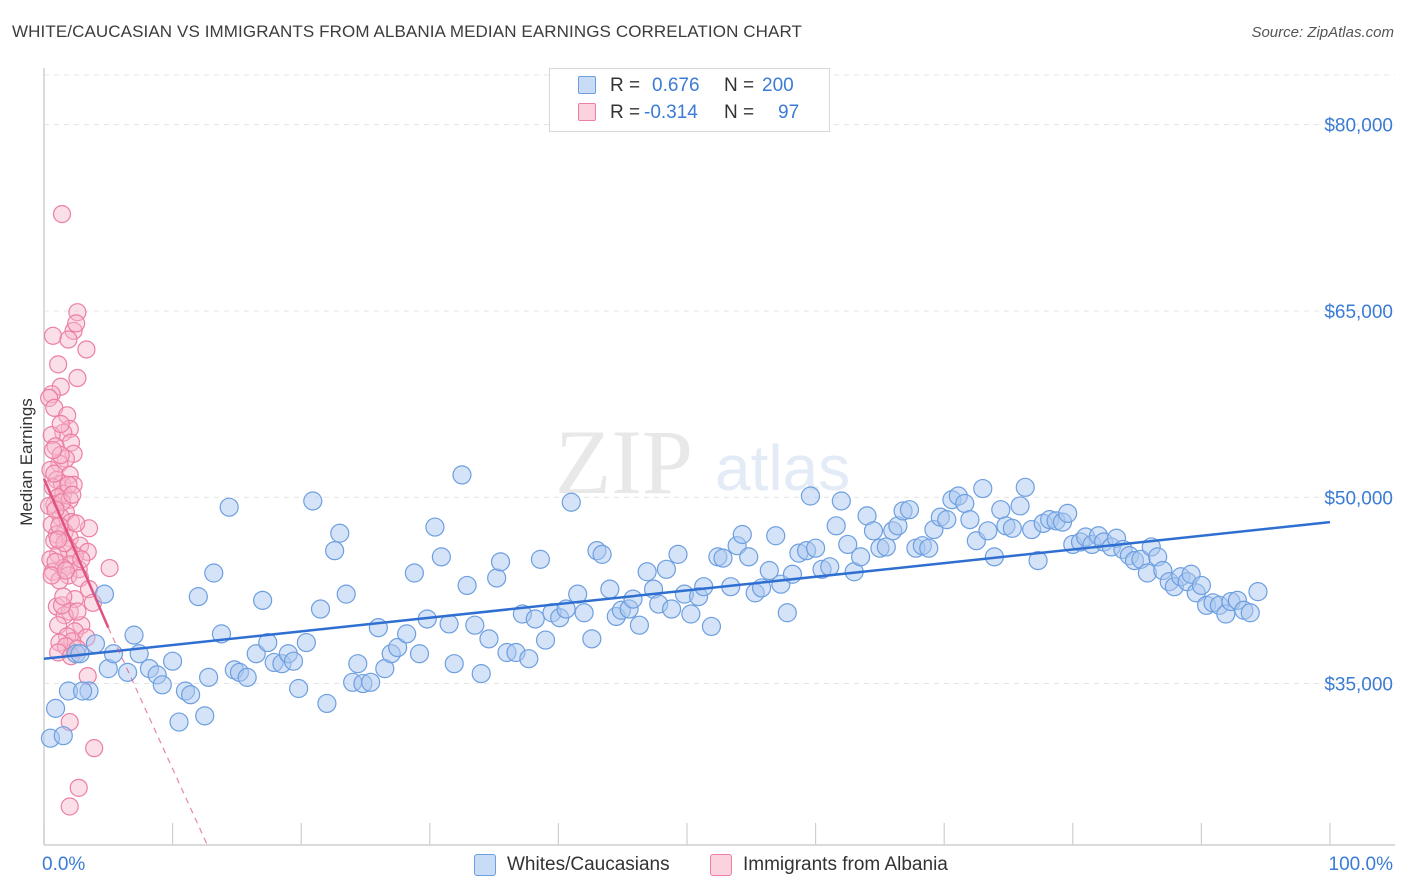 The height and width of the screenshot is (892, 1406). I want to click on bottom-label-whites: Whites/Caucasians, so click(588, 864).